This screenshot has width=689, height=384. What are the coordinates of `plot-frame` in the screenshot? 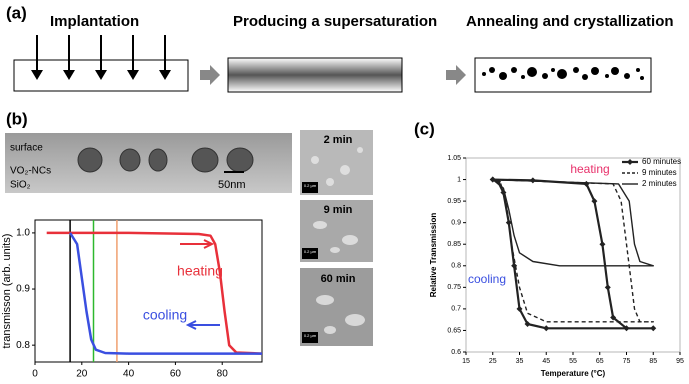 It's located at (148, 291).